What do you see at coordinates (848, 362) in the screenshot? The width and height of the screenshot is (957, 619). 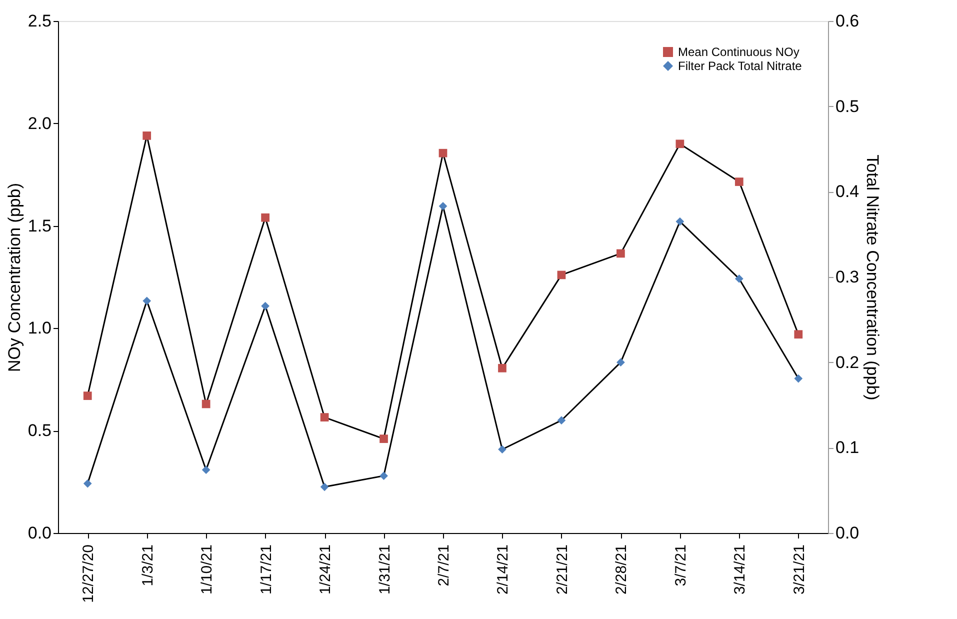 I see `y2-tick-label: 0.2` at bounding box center [848, 362].